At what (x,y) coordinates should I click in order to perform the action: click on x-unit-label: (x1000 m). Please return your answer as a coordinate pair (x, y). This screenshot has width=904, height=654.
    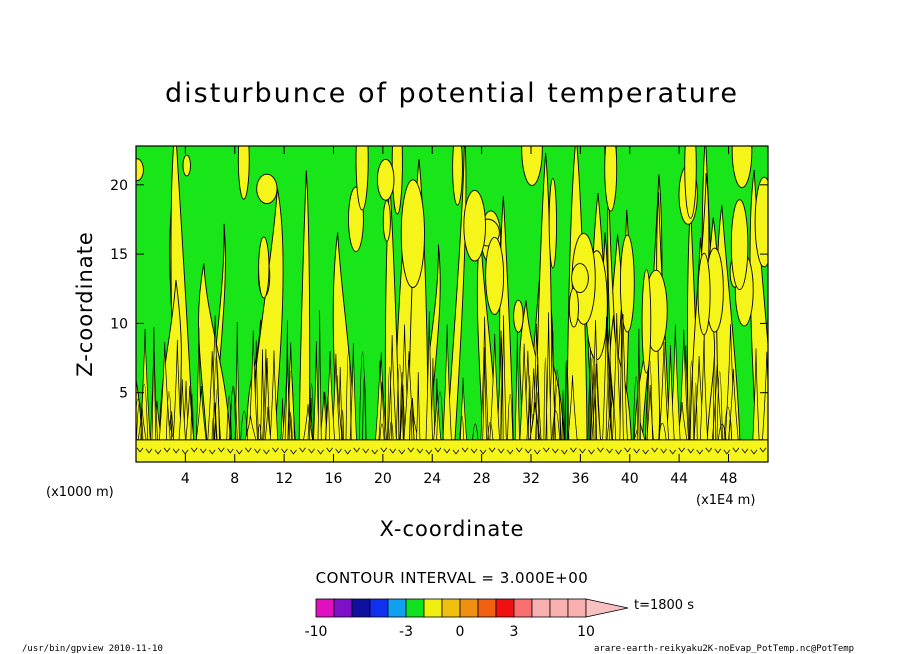
    Looking at the image, I should click on (80, 492).